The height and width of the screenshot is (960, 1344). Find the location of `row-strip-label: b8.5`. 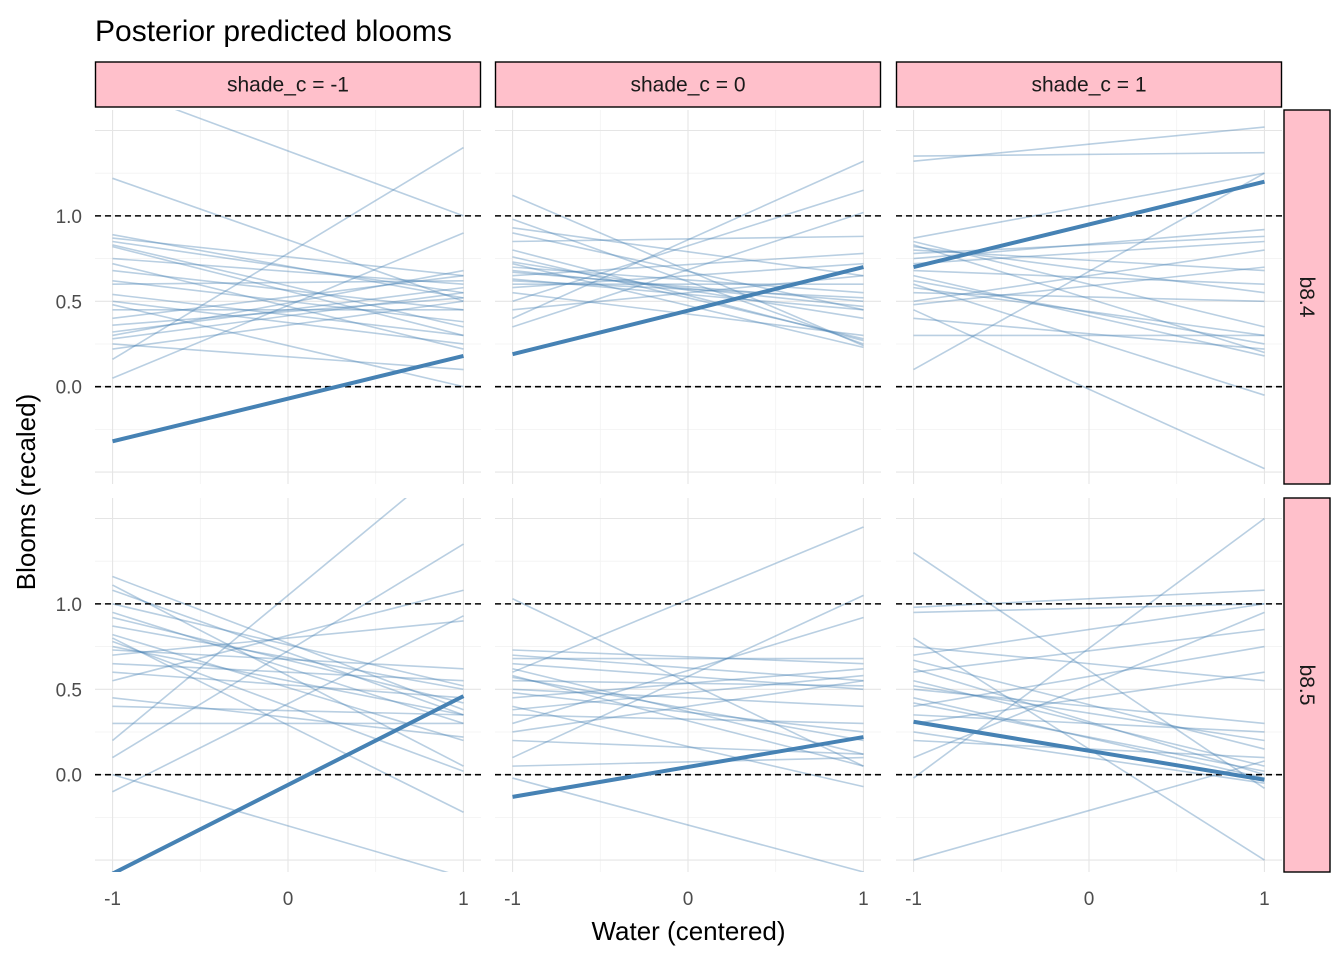

row-strip-label: b8.5 is located at coordinates (1306, 685).